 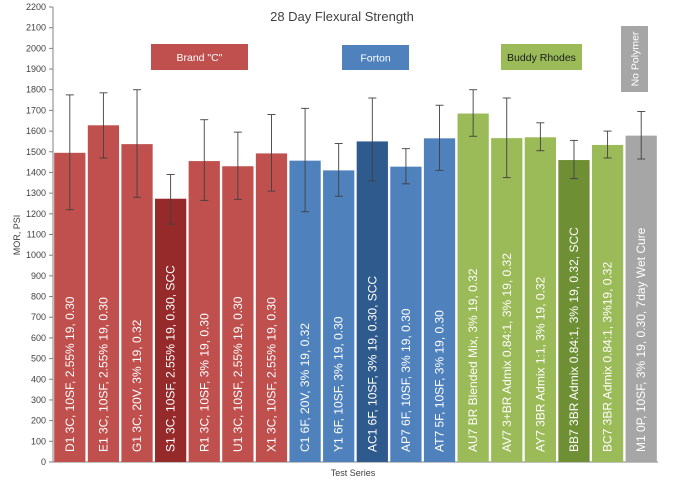 I want to click on legend: Brand "C" Forton Buddy Rhodes No Polymer, so click(x=399, y=59).